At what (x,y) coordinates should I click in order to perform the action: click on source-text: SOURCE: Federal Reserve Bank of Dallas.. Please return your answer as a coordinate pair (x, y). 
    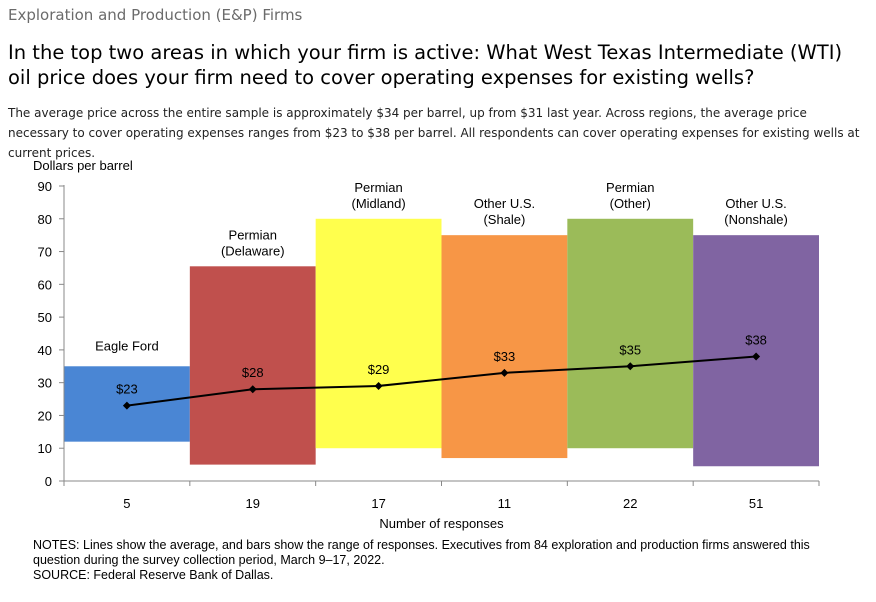
    Looking at the image, I should click on (153, 575).